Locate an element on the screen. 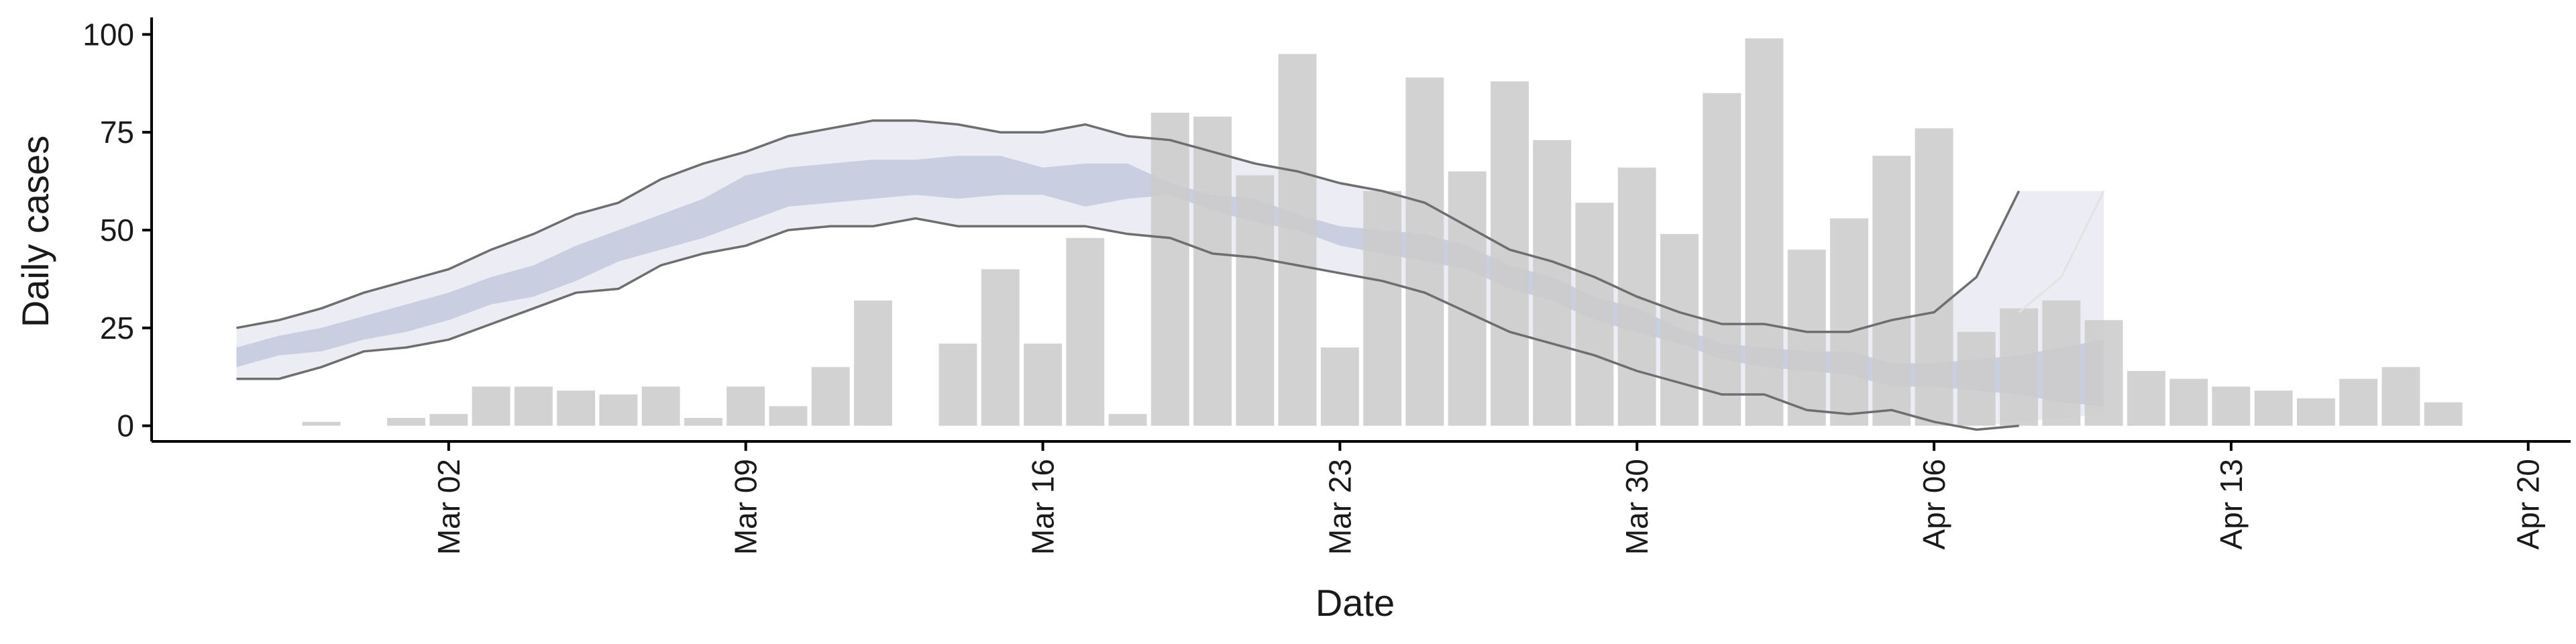  y-axis-title: Daily cases is located at coordinates (35, 231).